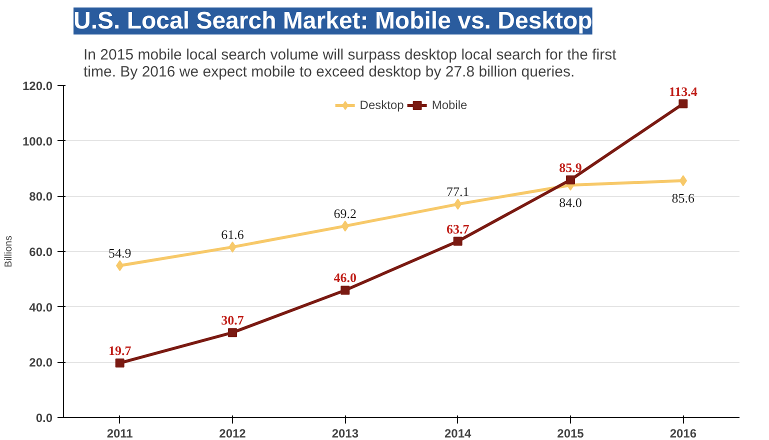 The image size is (769, 440). Describe the element at coordinates (345, 214) in the screenshot. I see `data-label: 69.2` at that location.